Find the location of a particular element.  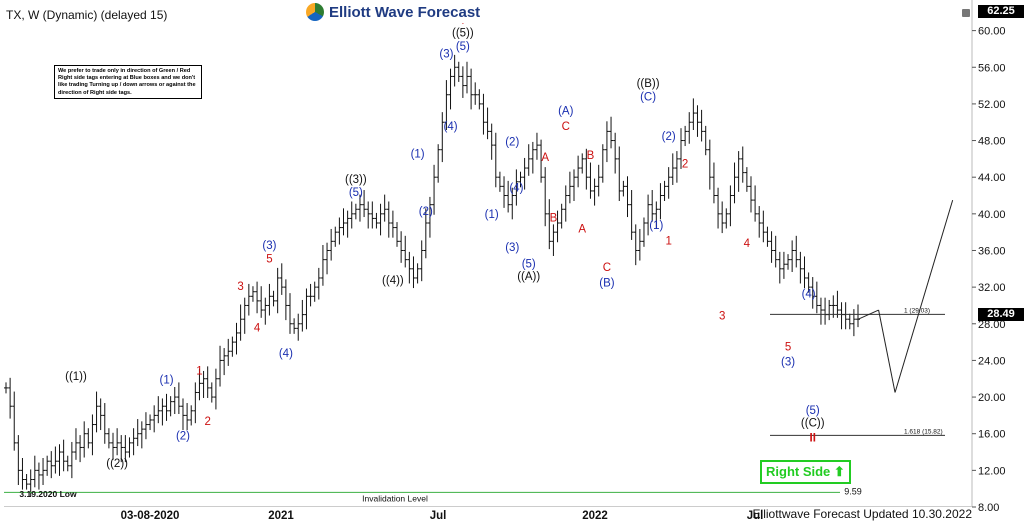

chart-header: TX, W (Dynamic) (delayed 15) is located at coordinates (87, 15).